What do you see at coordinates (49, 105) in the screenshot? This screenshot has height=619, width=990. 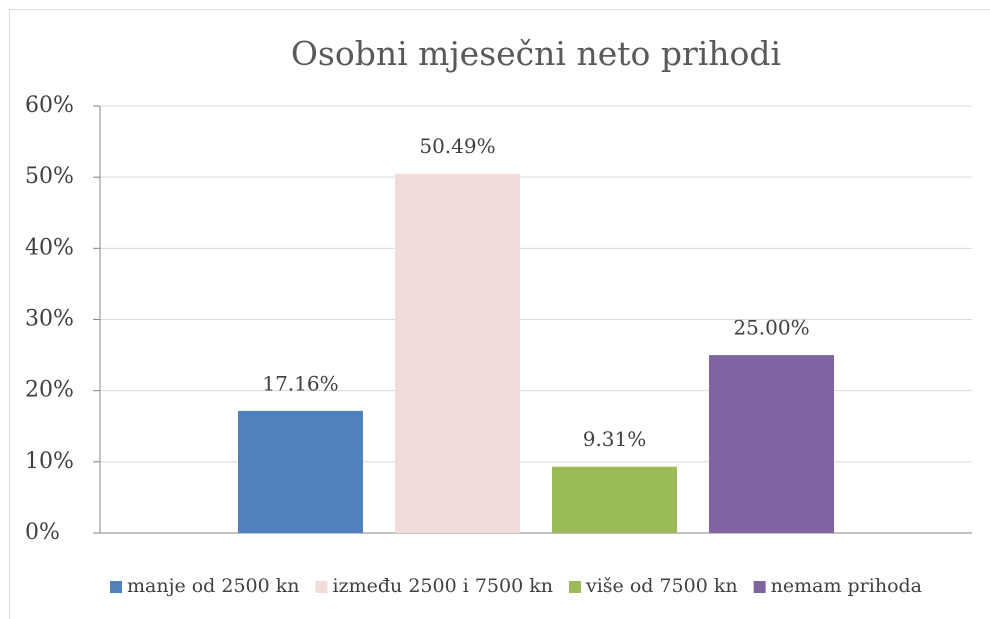 I see `y-tick-label: 60%` at bounding box center [49, 105].